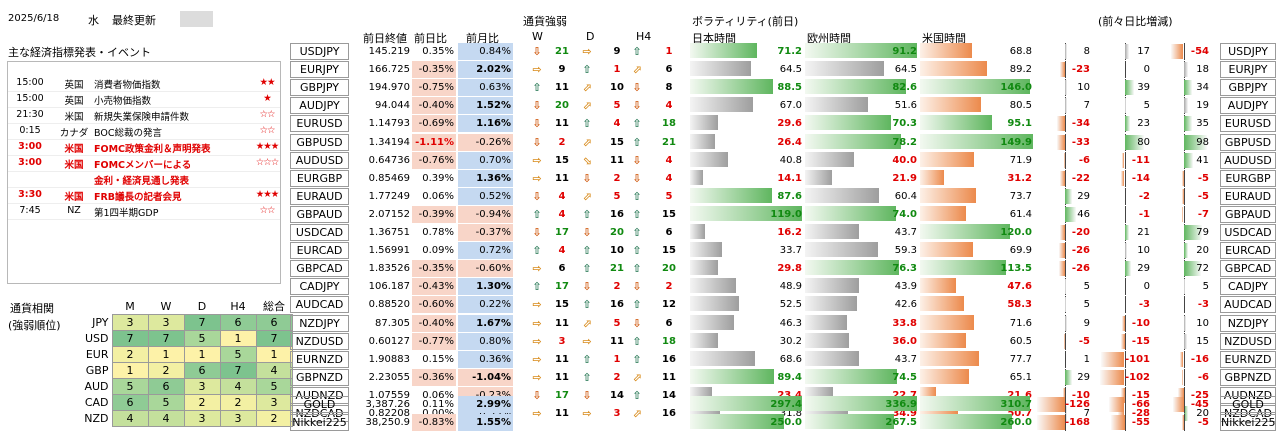  I want to click on volatility-eu: 74.0, so click(904, 214).